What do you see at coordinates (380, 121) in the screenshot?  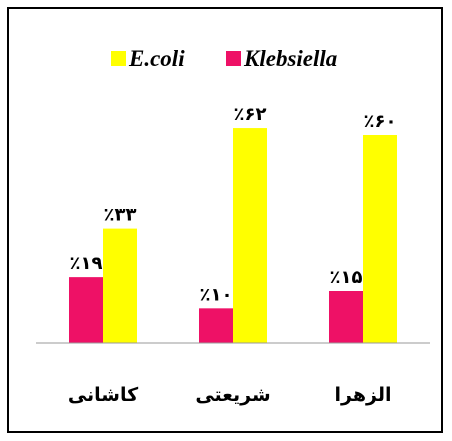 I see `data-label-ecoli-1: ٪۶۰` at bounding box center [380, 121].